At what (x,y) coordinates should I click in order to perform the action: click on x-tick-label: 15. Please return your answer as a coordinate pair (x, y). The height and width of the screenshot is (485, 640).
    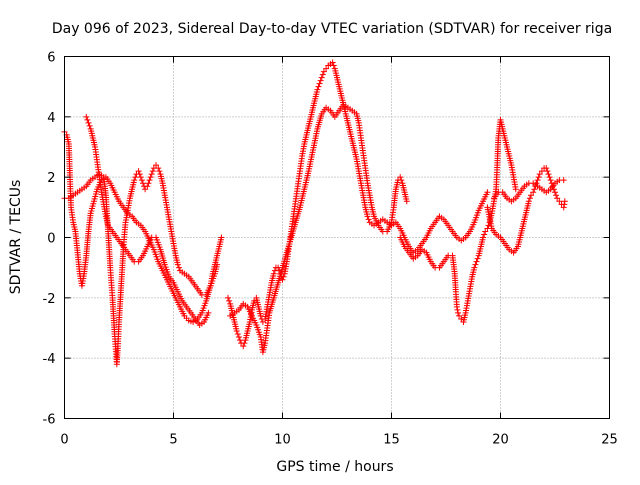
    Looking at the image, I should click on (391, 440).